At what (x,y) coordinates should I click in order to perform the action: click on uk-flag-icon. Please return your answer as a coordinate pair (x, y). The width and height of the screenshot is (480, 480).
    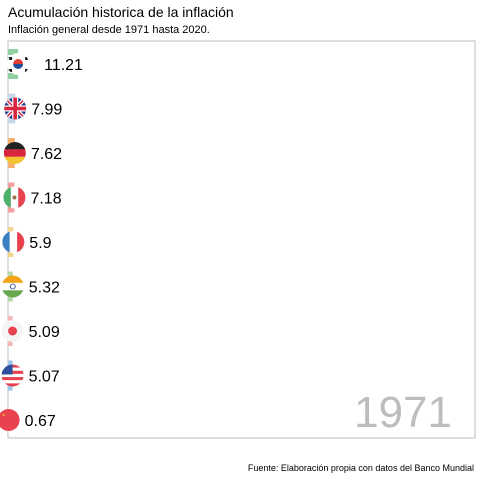
    Looking at the image, I should click on (15, 108).